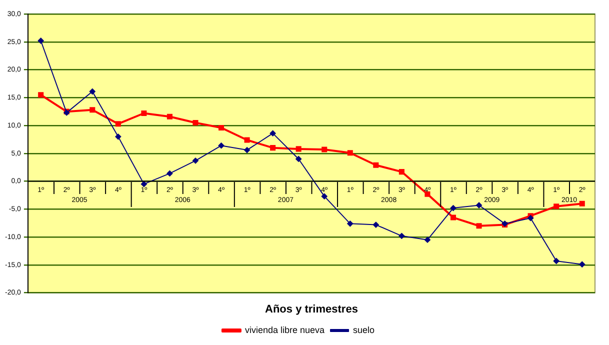  I want to click on legend-label: vivienda libre nueva, so click(284, 329).